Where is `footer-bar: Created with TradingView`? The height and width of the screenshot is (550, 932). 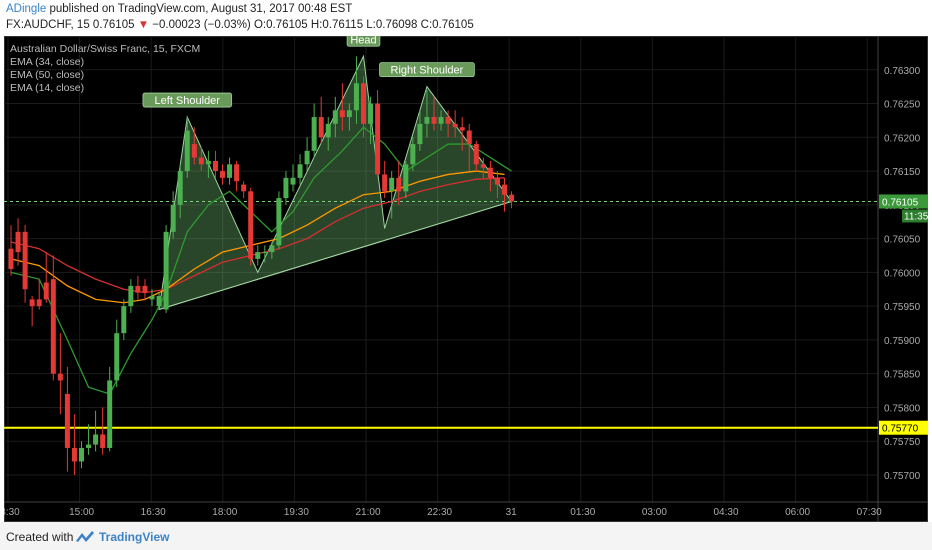
footer-bar: Created with TradingView is located at coordinates (466, 536).